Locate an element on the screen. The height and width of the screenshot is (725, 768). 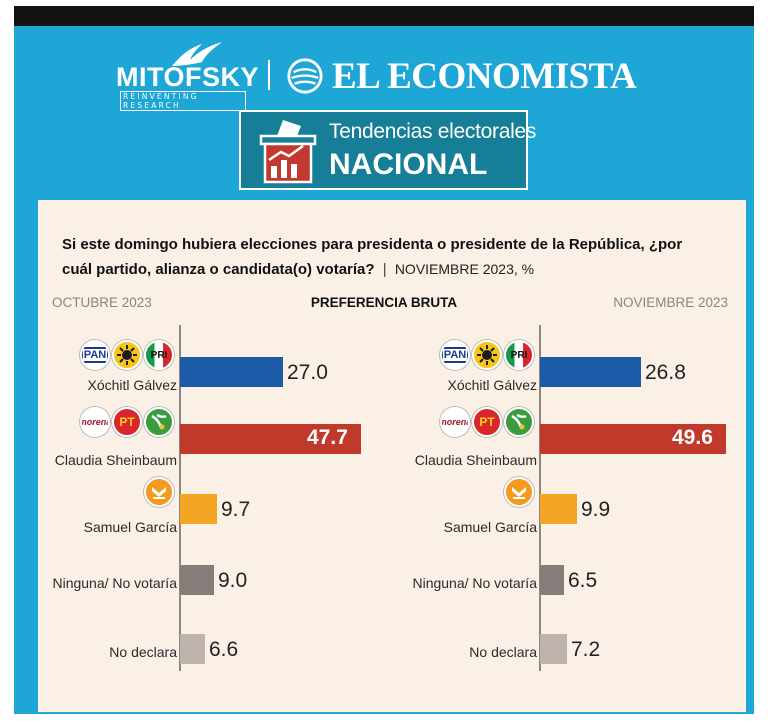
oct-bar-no-declara is located at coordinates (192, 649).